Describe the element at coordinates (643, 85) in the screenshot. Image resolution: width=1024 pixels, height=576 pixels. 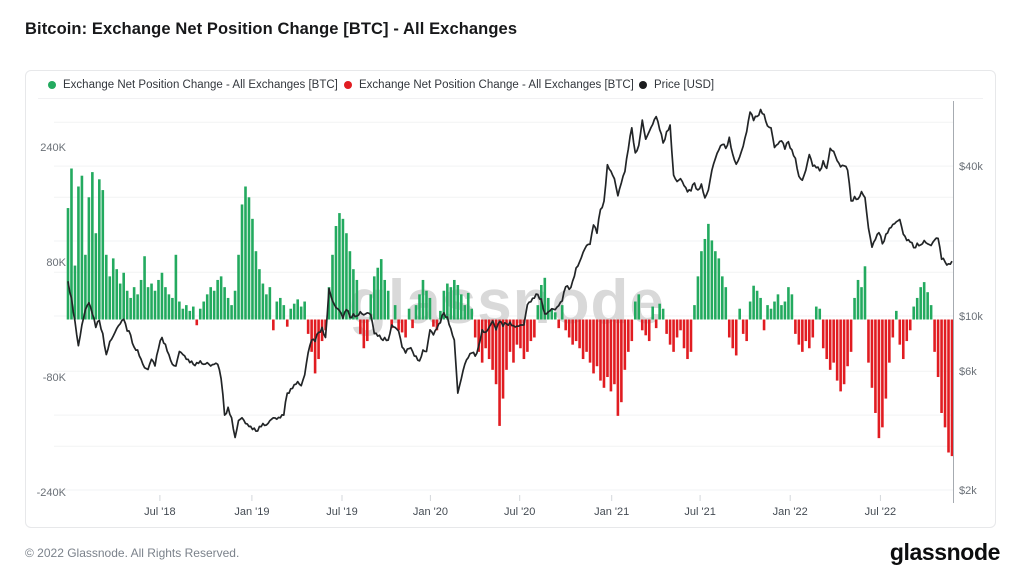
I see `legend-dot-black-icon` at that location.